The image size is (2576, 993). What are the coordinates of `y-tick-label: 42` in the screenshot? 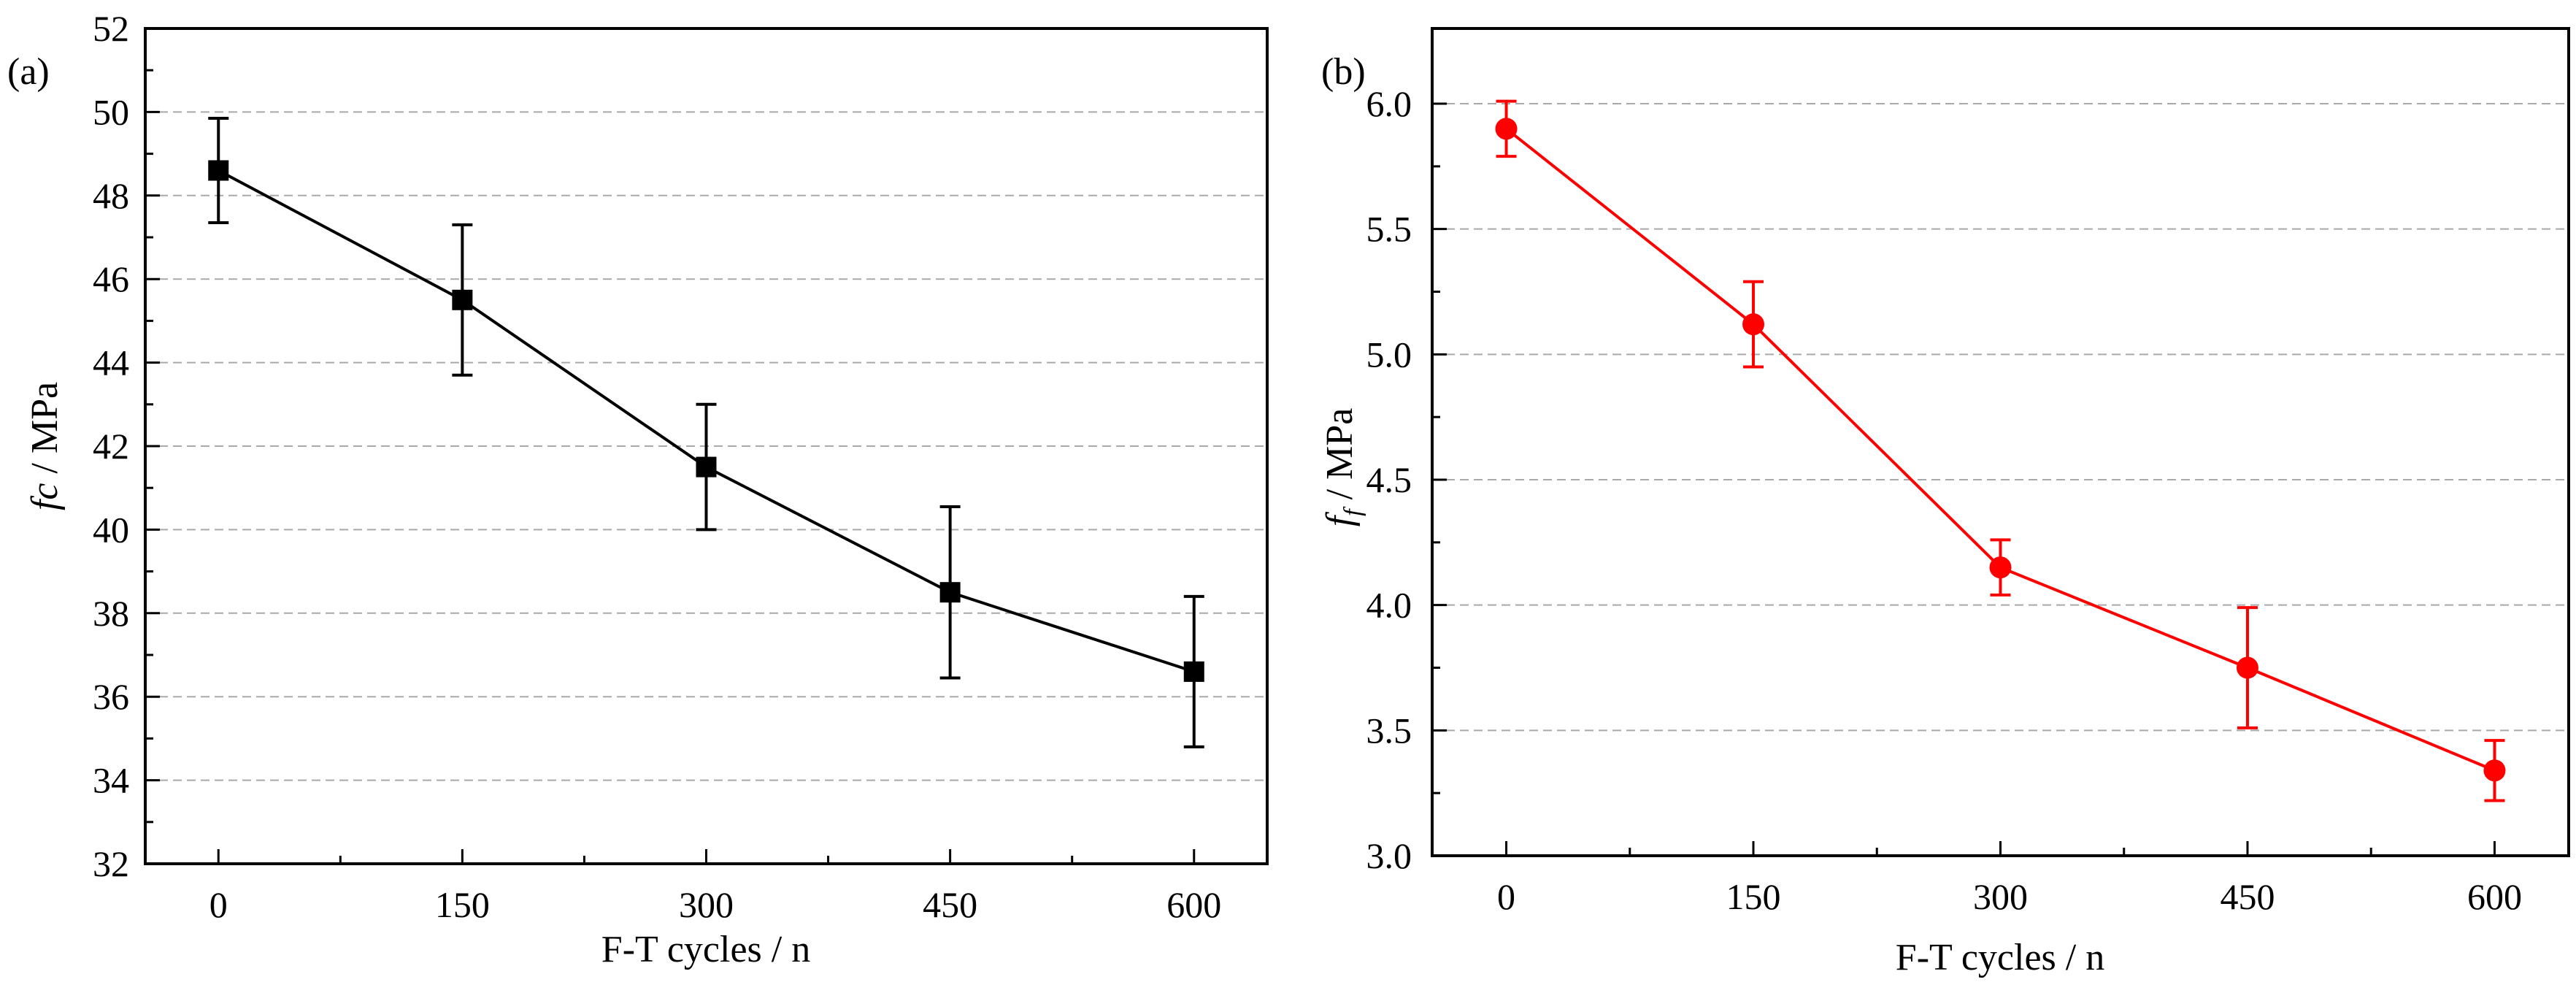 It's located at (111, 446).